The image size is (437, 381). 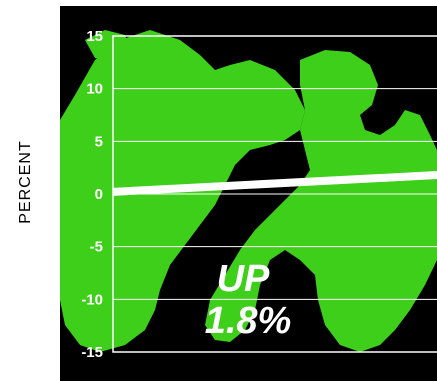 What do you see at coordinates (92, 194) in the screenshot?
I see `y-axis-ticks: 15 10 5 0 -5 -10 -15` at bounding box center [92, 194].